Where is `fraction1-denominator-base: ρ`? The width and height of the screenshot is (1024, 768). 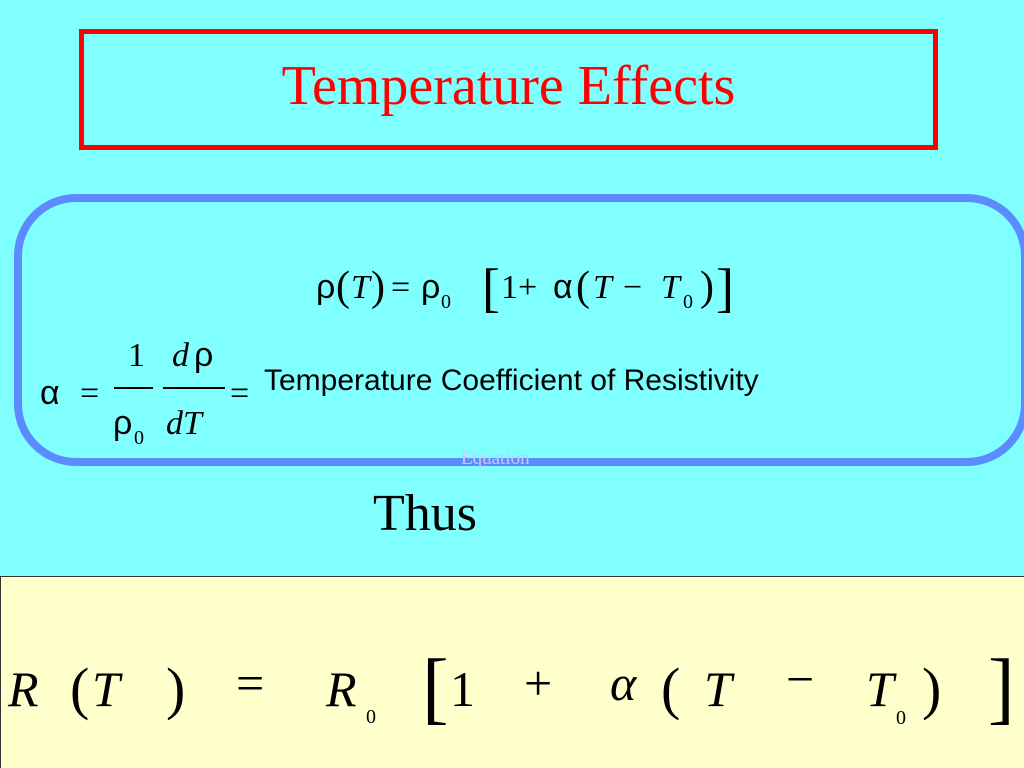
fraction1-denominator-base: ρ is located at coordinates (122, 423).